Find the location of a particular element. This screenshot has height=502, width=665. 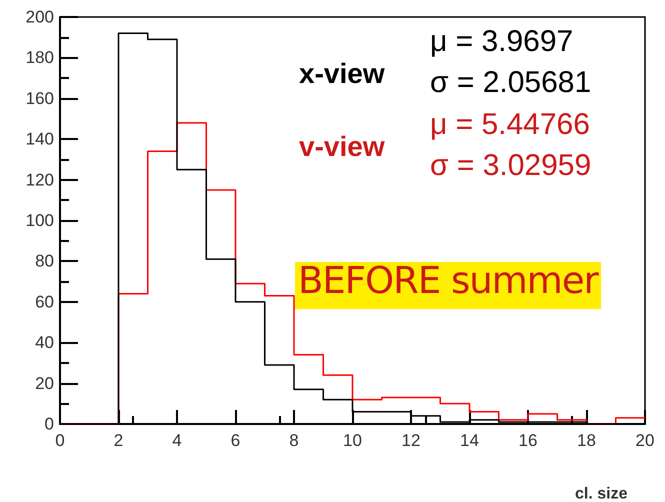

x-tick-label: 8 is located at coordinates (294, 440).